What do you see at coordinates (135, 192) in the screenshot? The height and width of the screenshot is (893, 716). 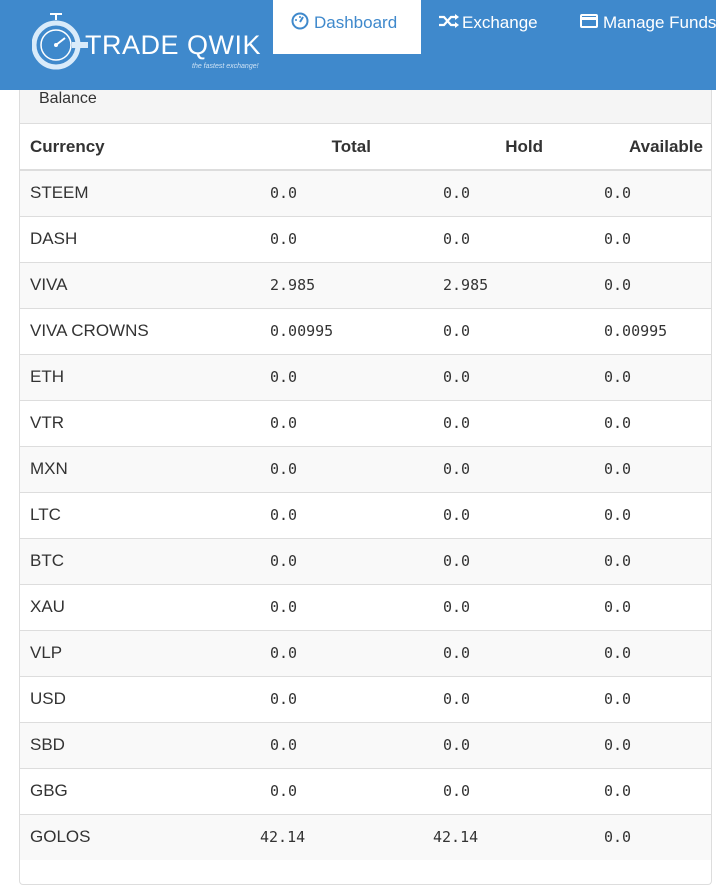 I see `currency-cell: STEEM` at bounding box center [135, 192].